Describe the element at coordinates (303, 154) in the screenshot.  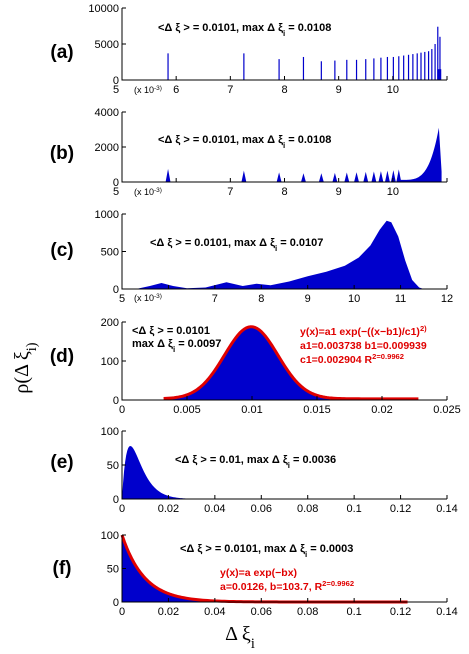
I see `data-marks-b` at that location.